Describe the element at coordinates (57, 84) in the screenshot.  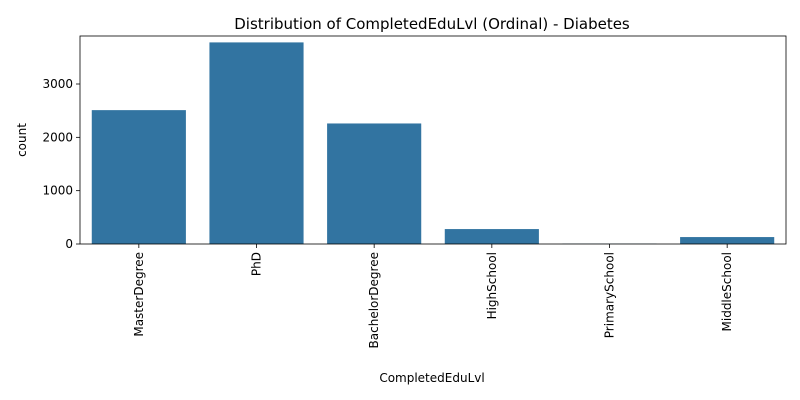
I see `y-tick-label: 3000` at that location.